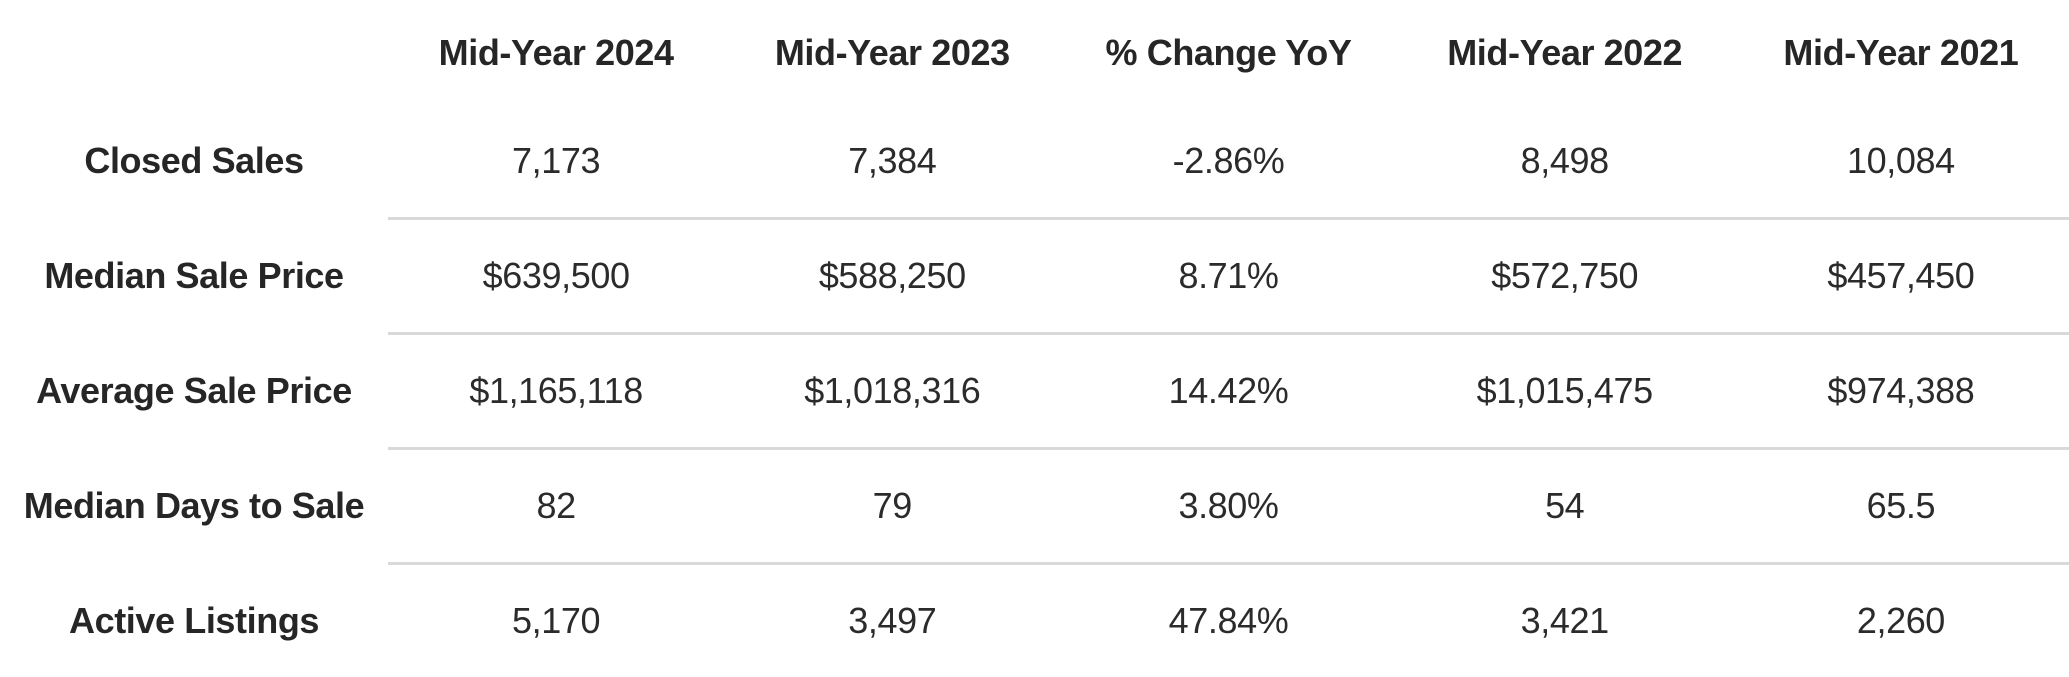 This screenshot has width=2069, height=677. I want to click on table-cell: 5,170, so click(556, 620).